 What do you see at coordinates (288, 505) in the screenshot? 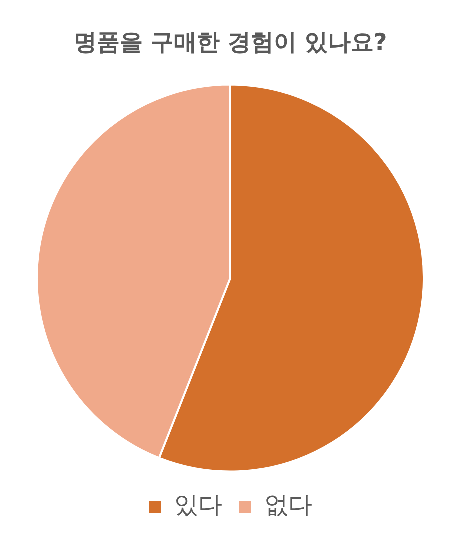
I see `legend-label: 없다` at bounding box center [288, 505].